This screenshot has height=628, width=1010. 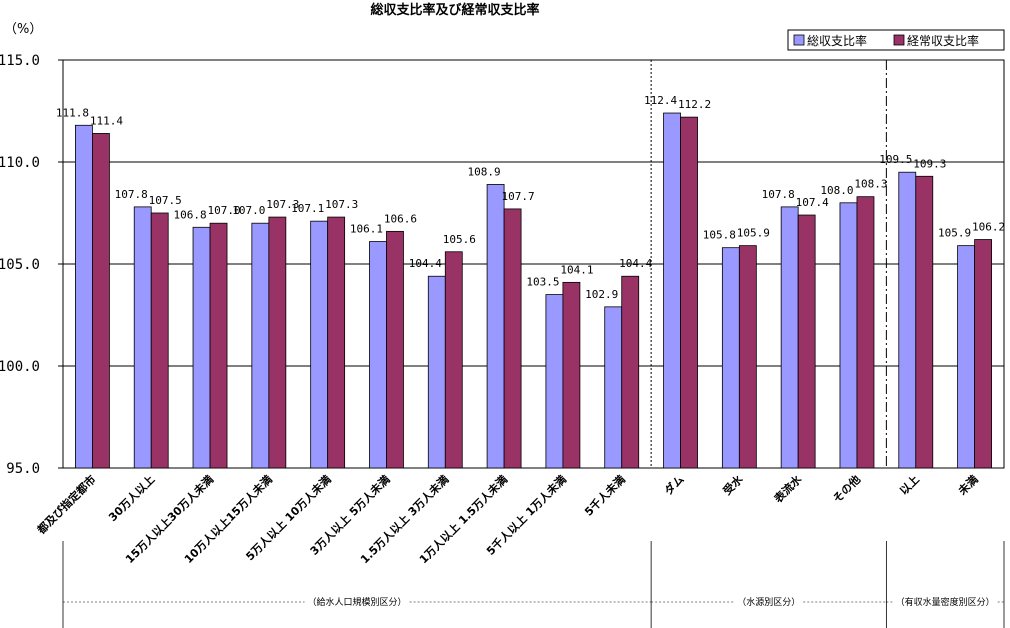 I want to click on category-label: 受水, so click(x=733, y=485).